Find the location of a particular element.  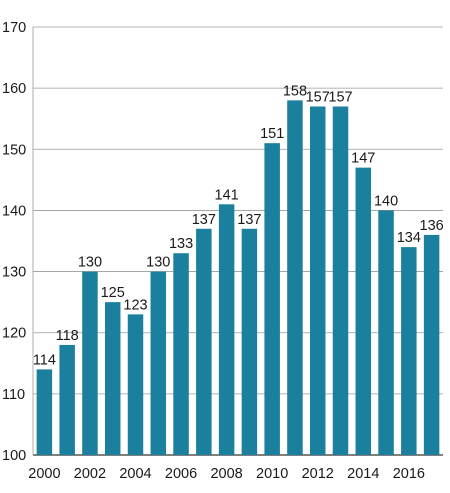

data-label-2017: 136 is located at coordinates (432, 226).